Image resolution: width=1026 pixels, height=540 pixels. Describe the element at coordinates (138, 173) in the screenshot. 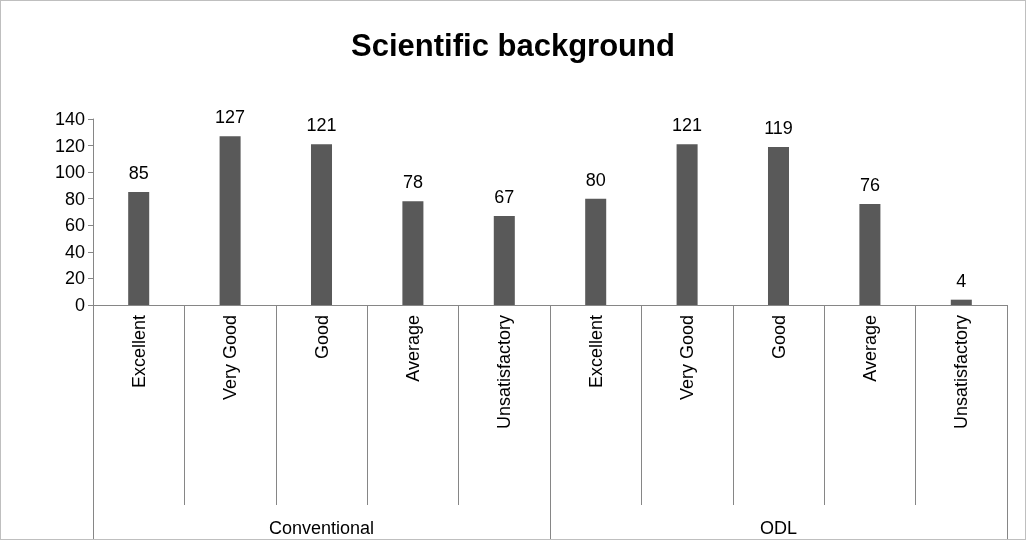

I see `data-label: 85` at that location.